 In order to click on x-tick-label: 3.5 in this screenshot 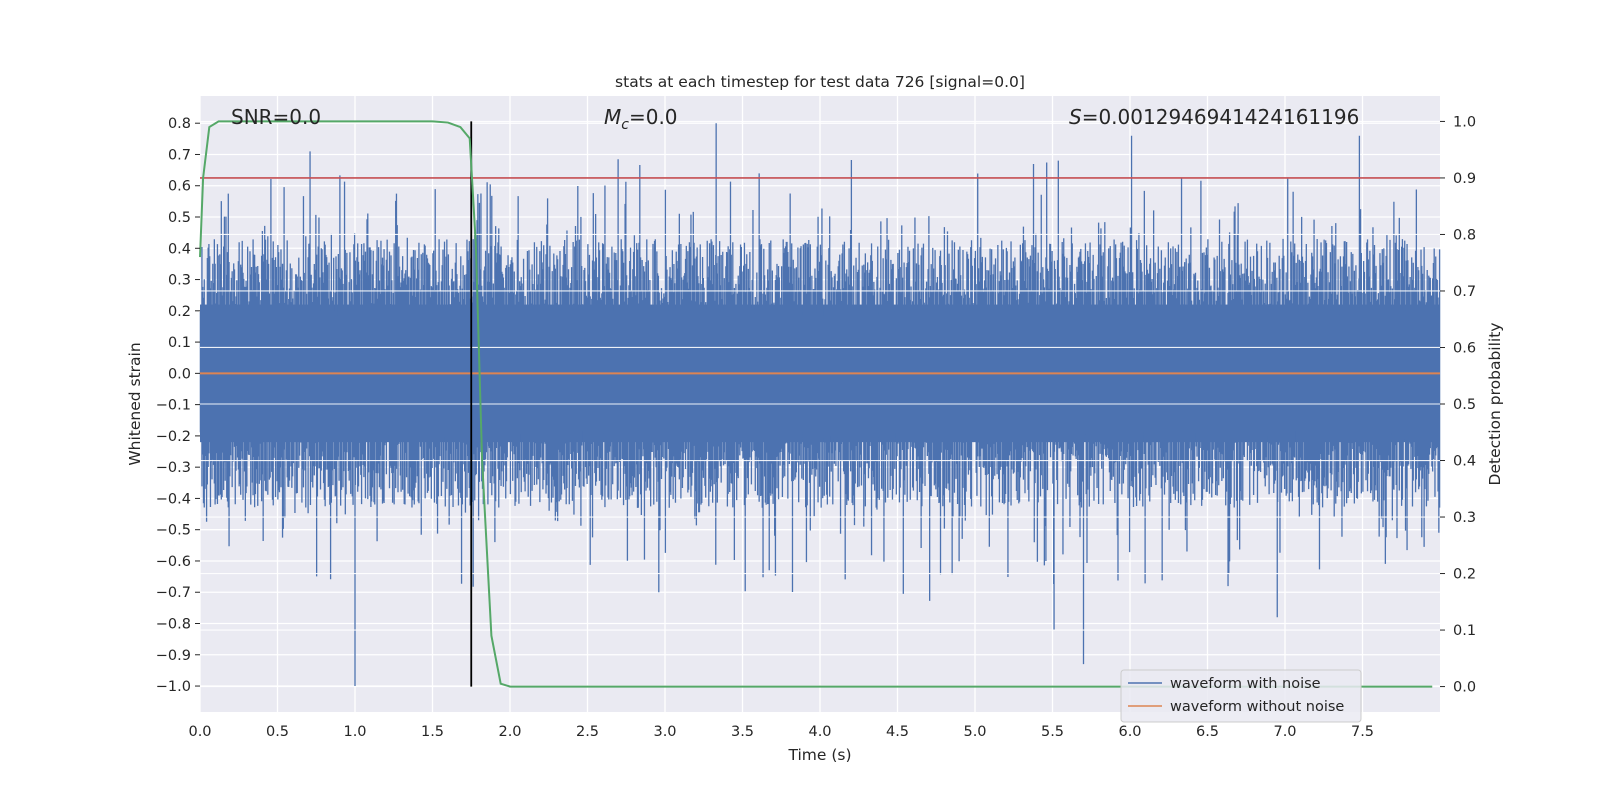, I will do `click(742, 732)`.